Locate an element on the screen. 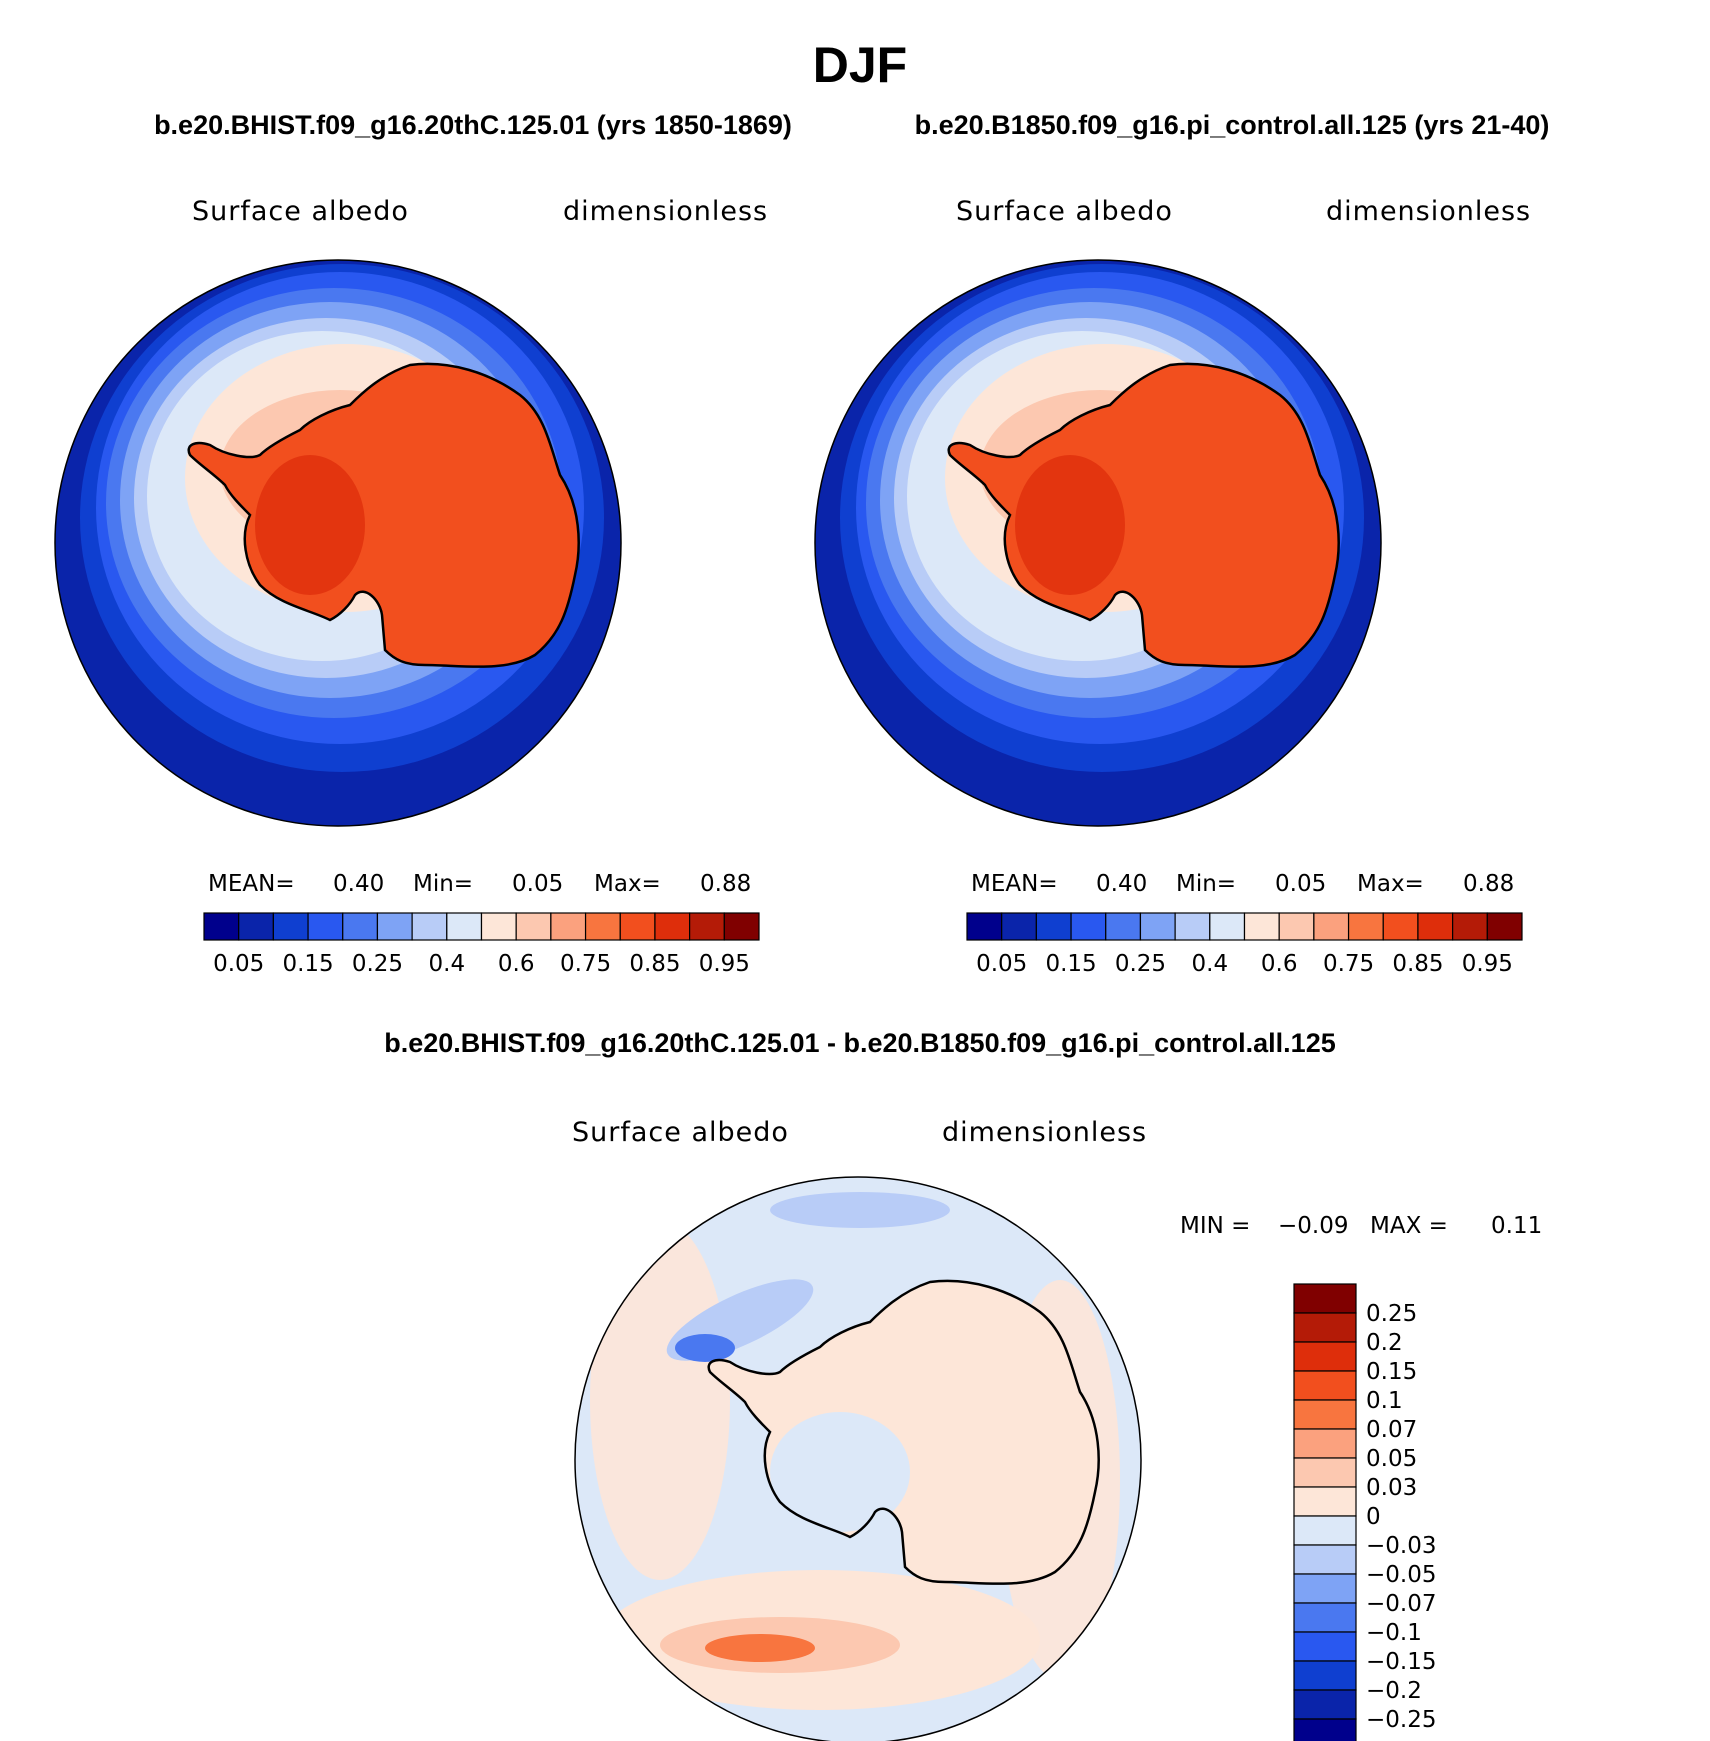 This screenshot has width=1710, height=1741. figure-title: DJF is located at coordinates (860, 65).